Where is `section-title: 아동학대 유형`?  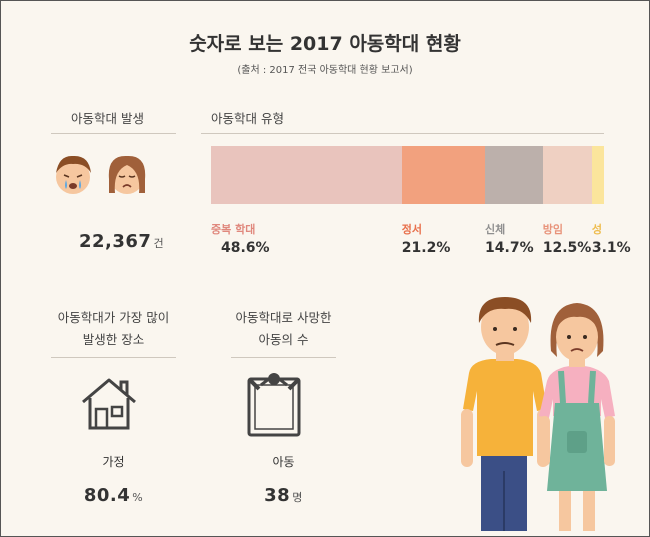 section-title: 아동학대 유형 is located at coordinates (247, 118).